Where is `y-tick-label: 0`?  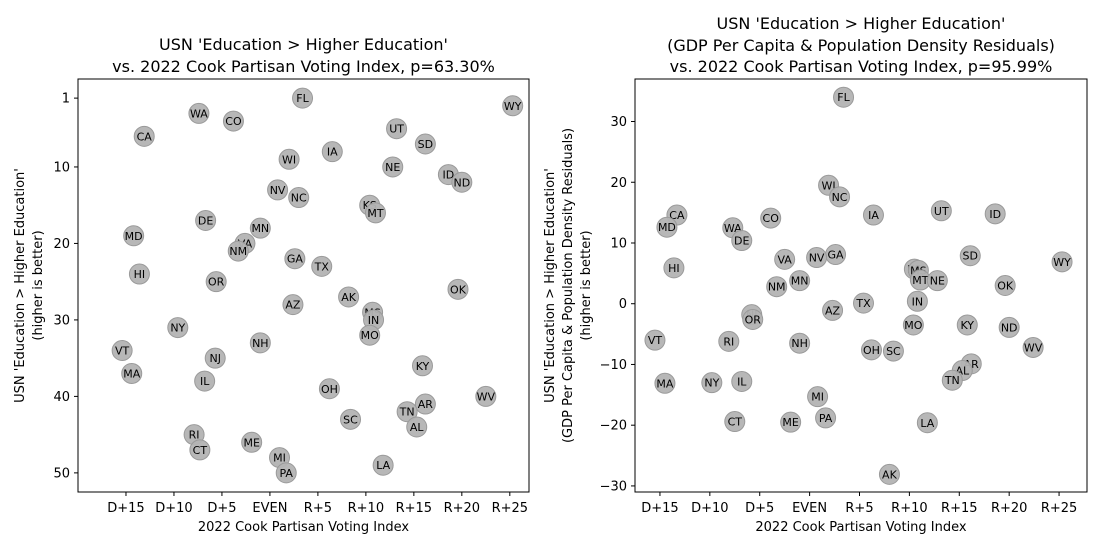
y-tick-label: 0 is located at coordinates (623, 304).